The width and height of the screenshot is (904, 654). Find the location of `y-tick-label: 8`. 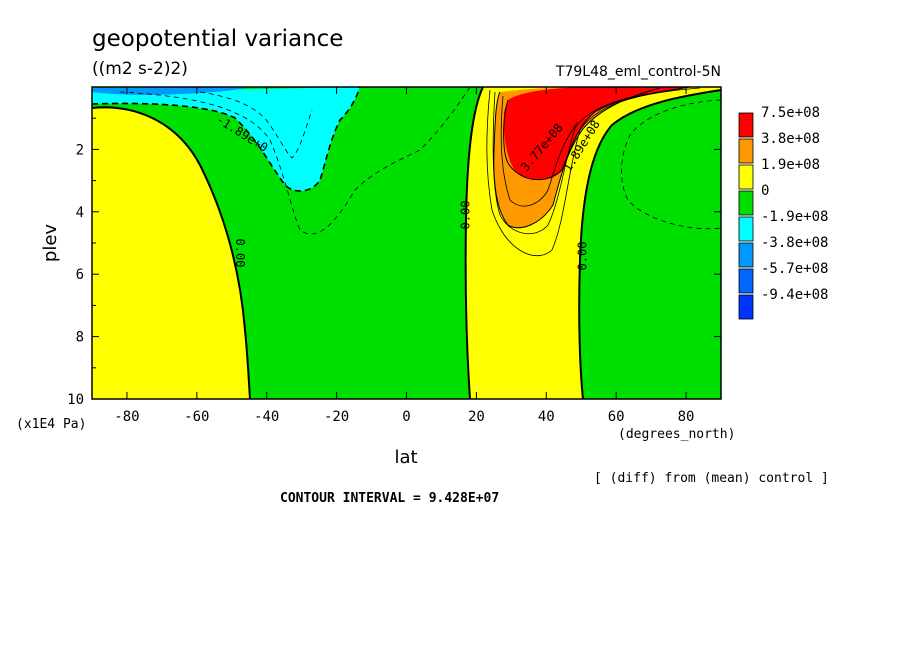

y-tick-label: 8 is located at coordinates (80, 338).